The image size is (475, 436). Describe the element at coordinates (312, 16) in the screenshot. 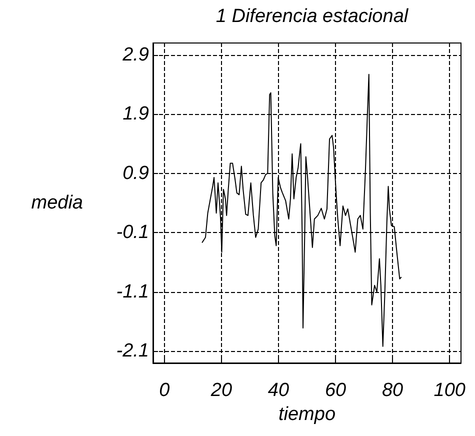

I see `chart-title: 1 Diferencia estacional` at that location.